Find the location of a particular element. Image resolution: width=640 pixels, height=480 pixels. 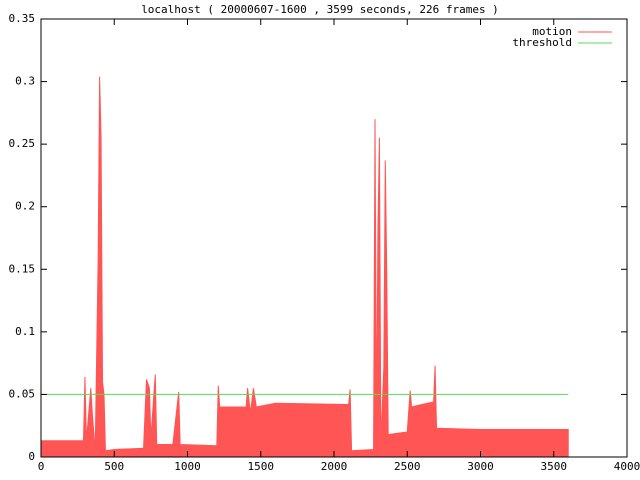

y-tick-label: 0.05 is located at coordinates (22, 393).